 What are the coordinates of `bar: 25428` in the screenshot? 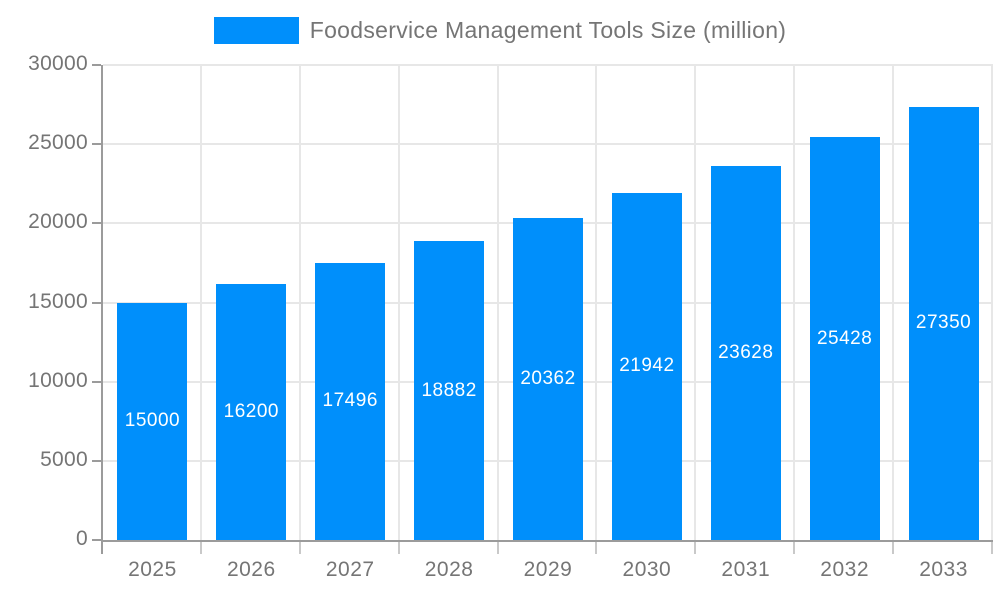 It's located at (844, 338).